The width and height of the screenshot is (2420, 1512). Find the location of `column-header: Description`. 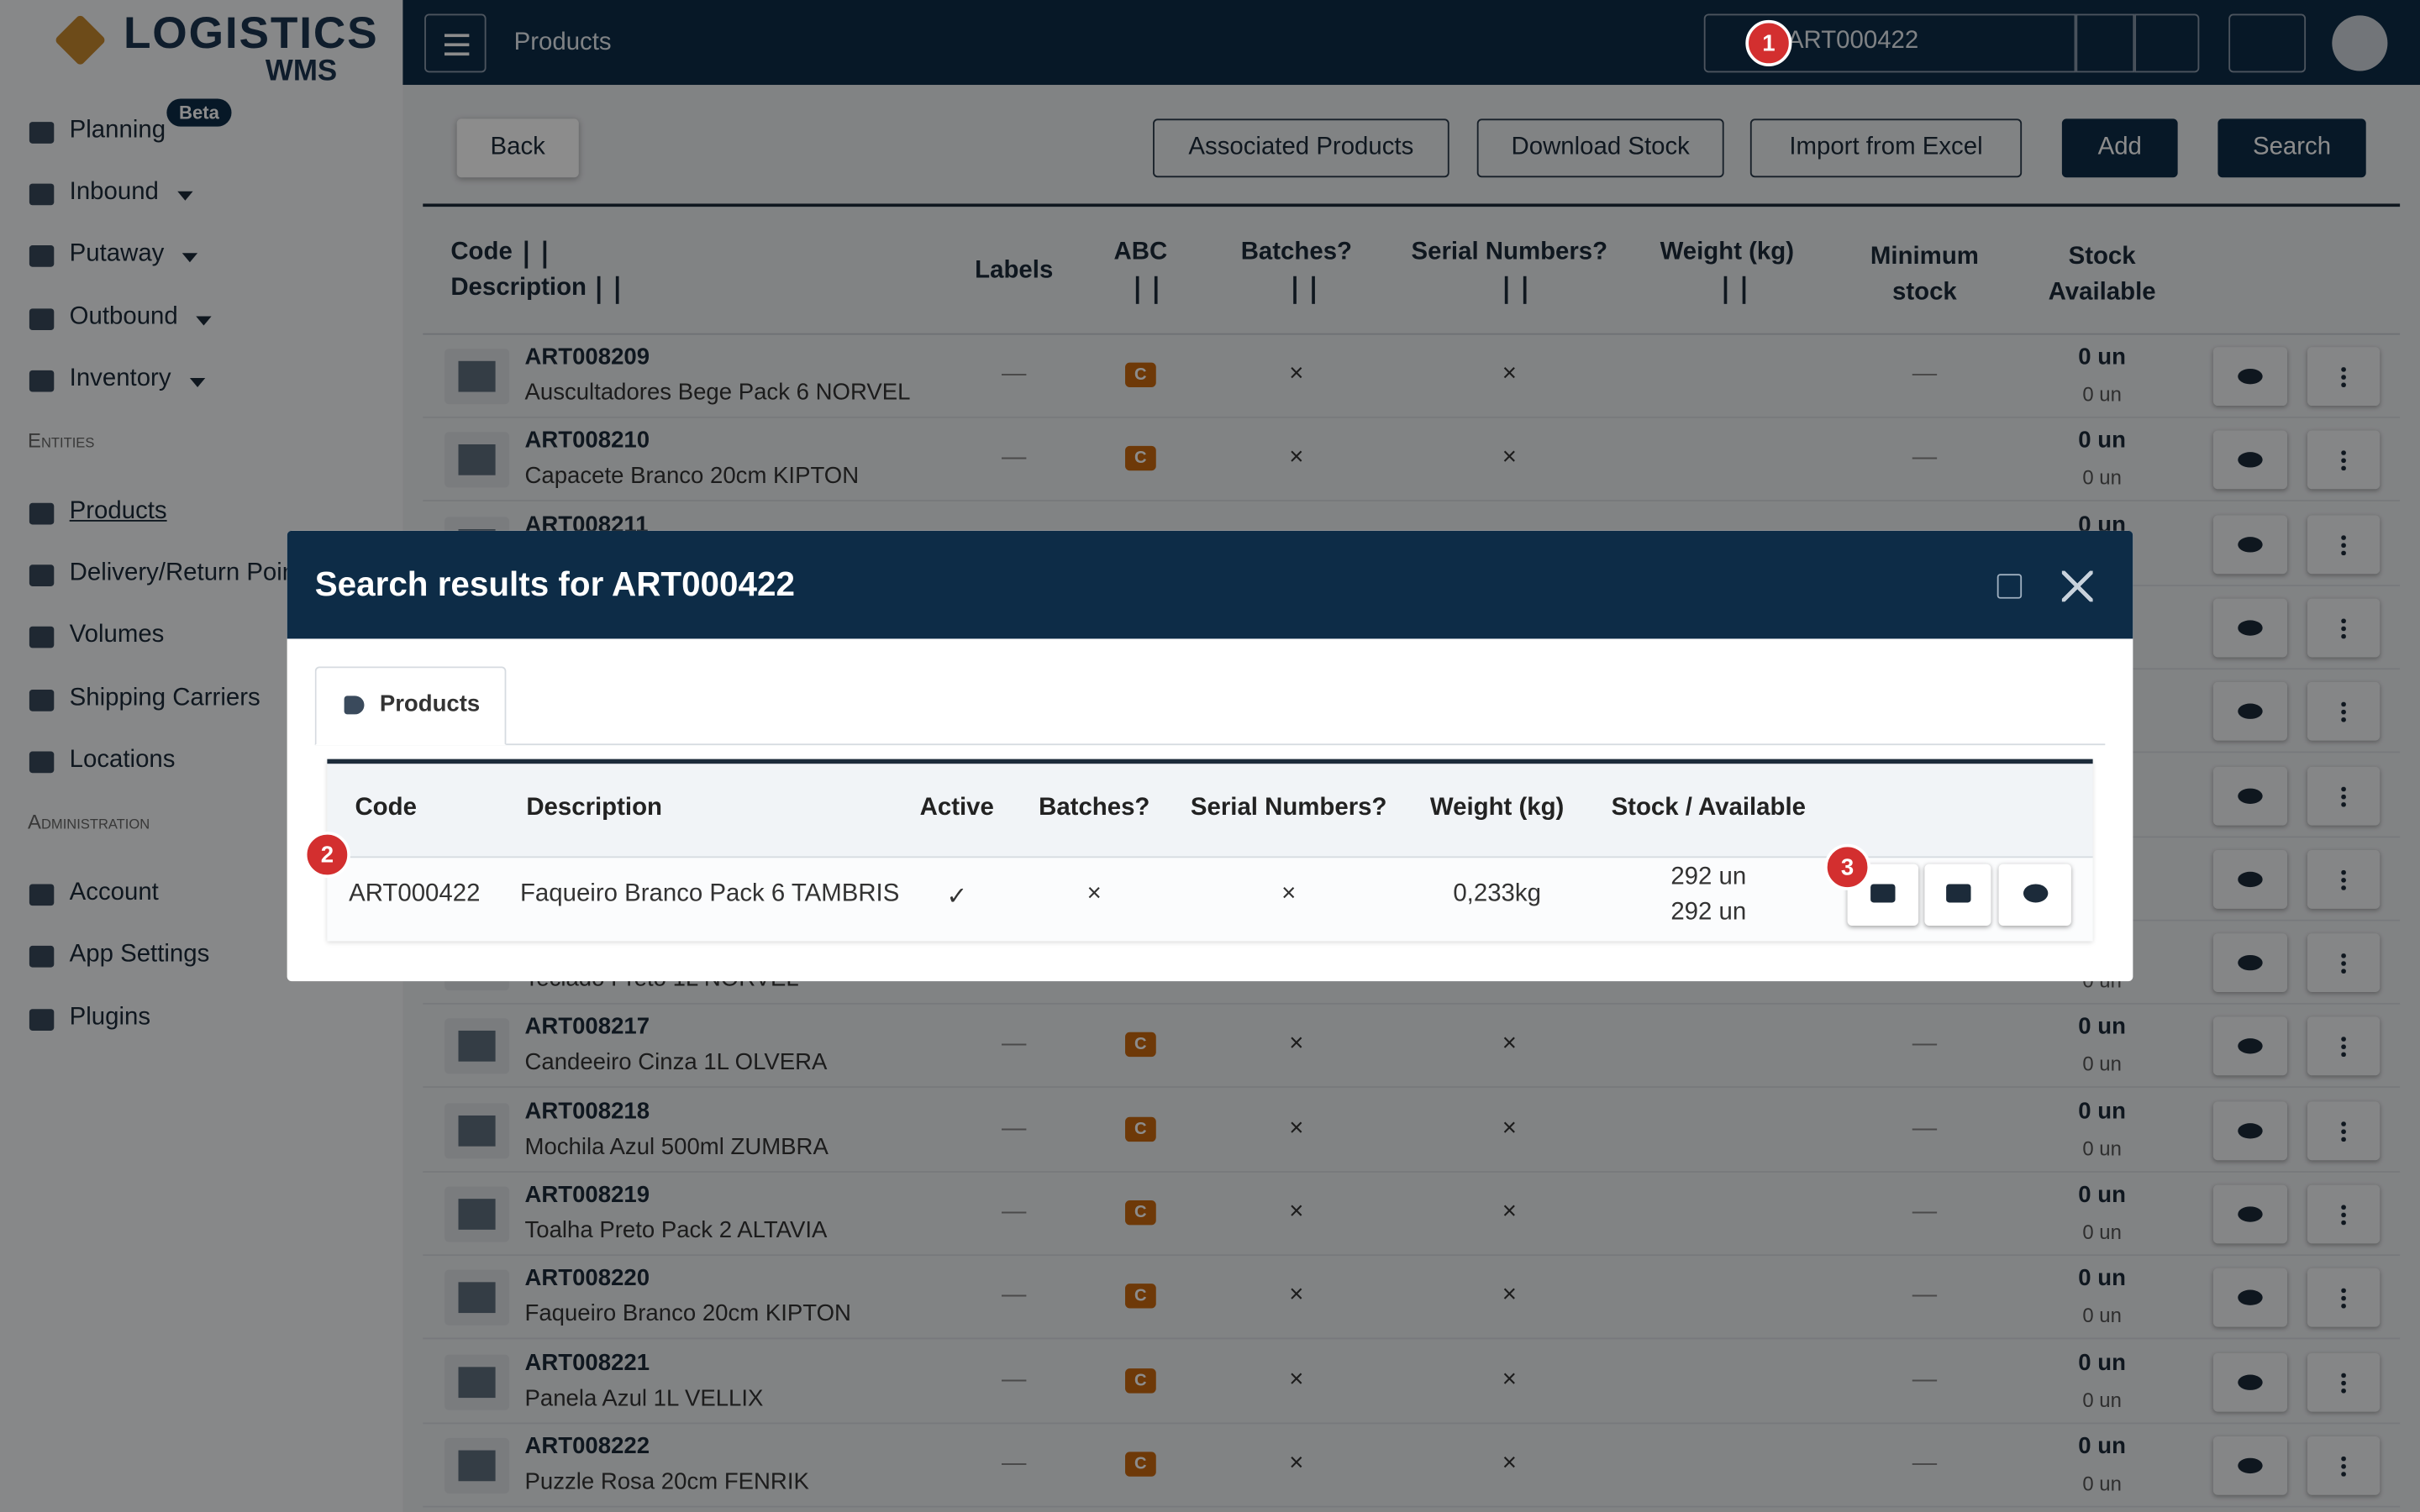

column-header: Description is located at coordinates (594, 808).